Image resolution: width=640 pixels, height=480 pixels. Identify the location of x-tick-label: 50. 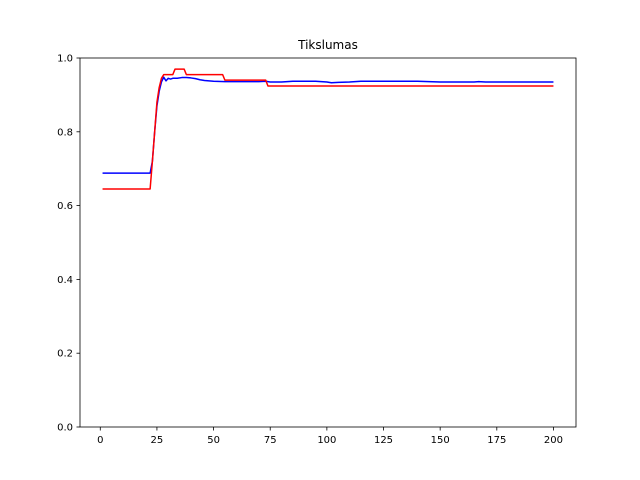
(213, 440).